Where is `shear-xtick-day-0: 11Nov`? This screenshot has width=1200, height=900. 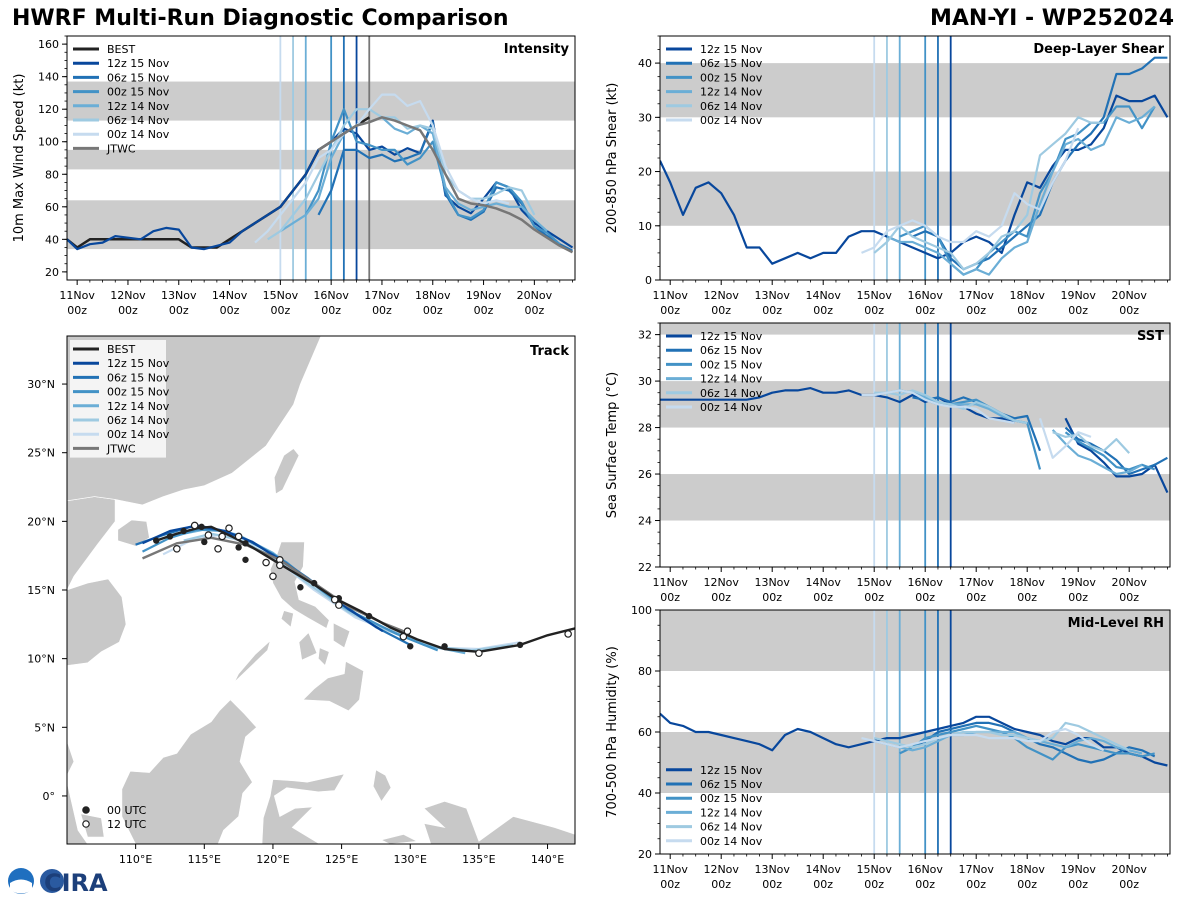
shear-xtick-day-0: 11Nov is located at coordinates (670, 295).